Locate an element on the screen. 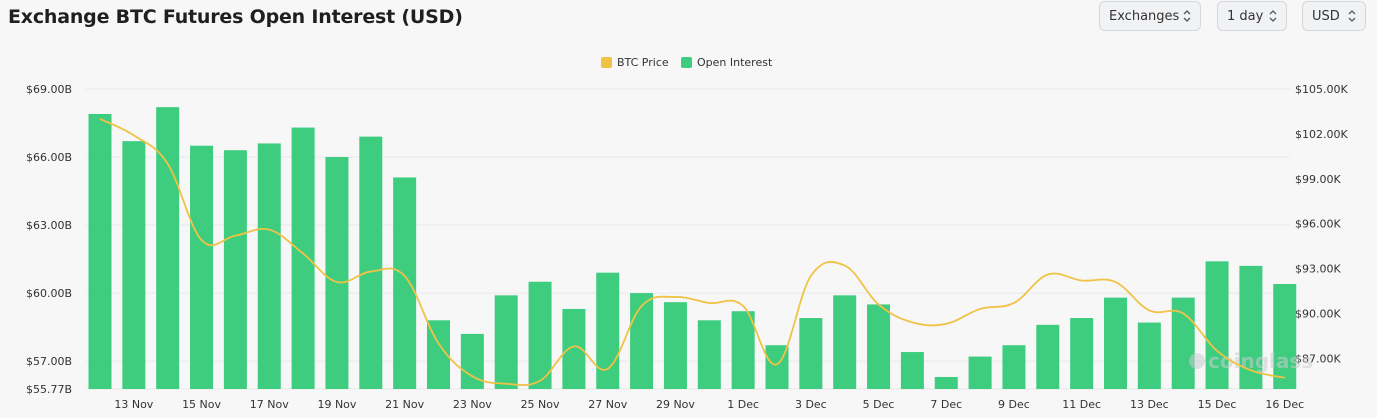 This screenshot has height=418, width=1377. right-tick-label: $93.00K is located at coordinates (1318, 269).